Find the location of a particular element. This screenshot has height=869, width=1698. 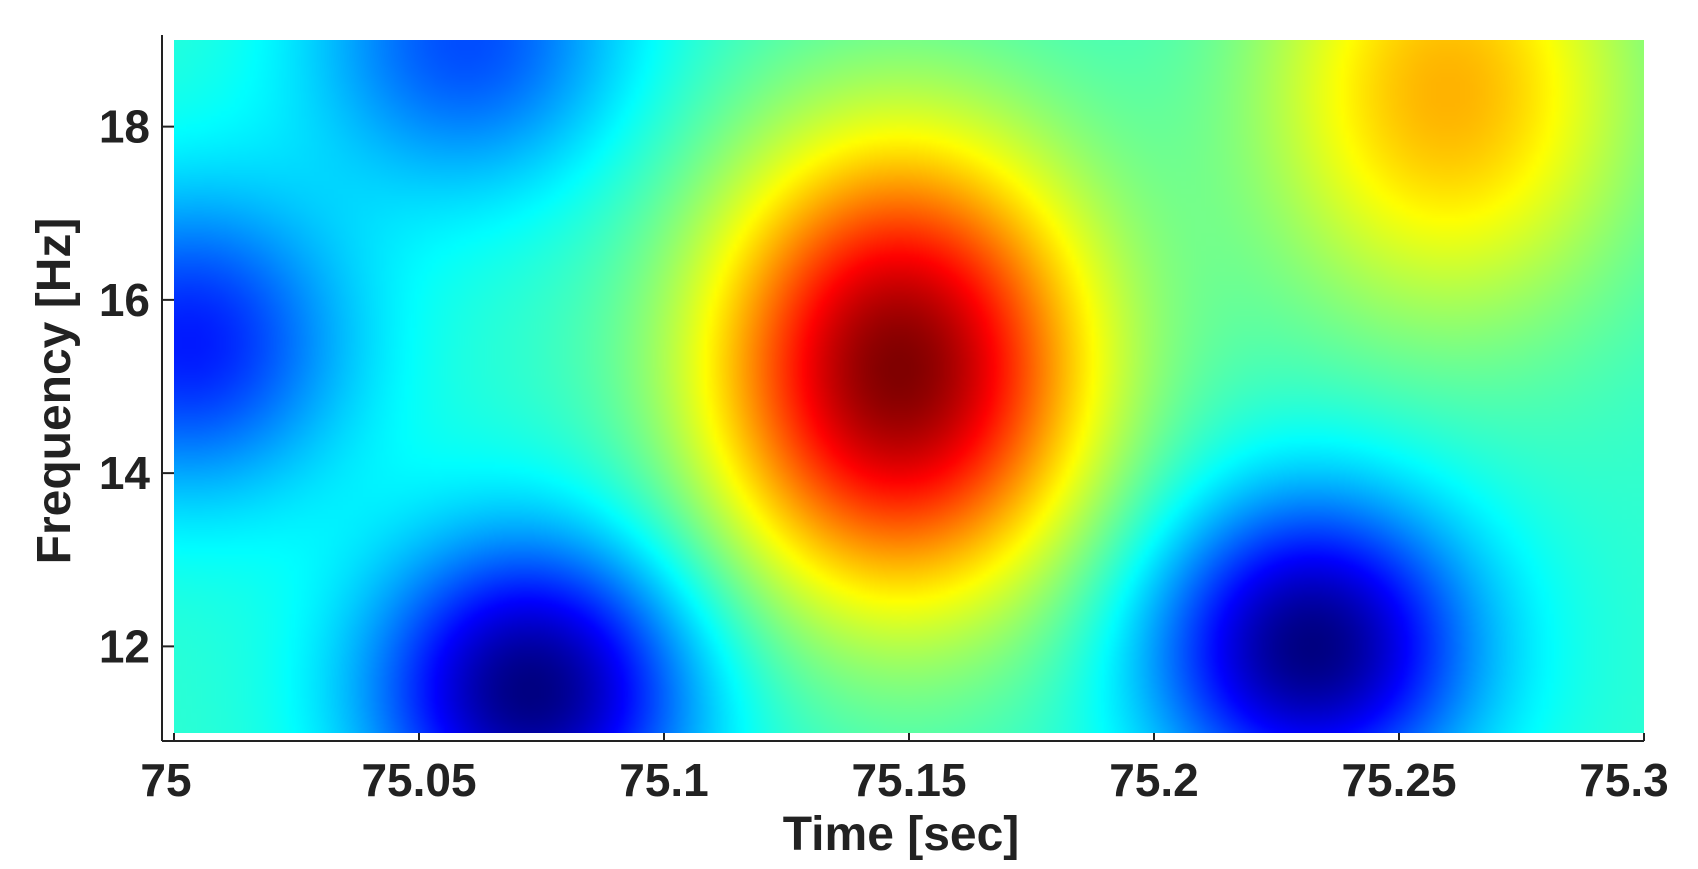

x-tick-label: 75.25 is located at coordinates (1398, 780).